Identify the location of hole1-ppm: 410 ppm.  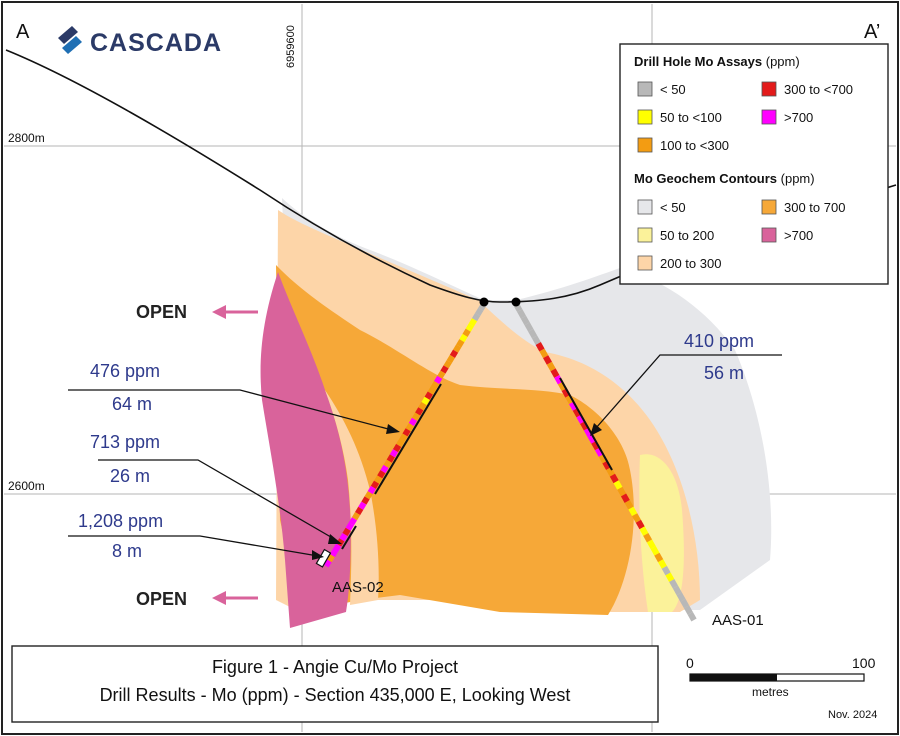
(719, 341).